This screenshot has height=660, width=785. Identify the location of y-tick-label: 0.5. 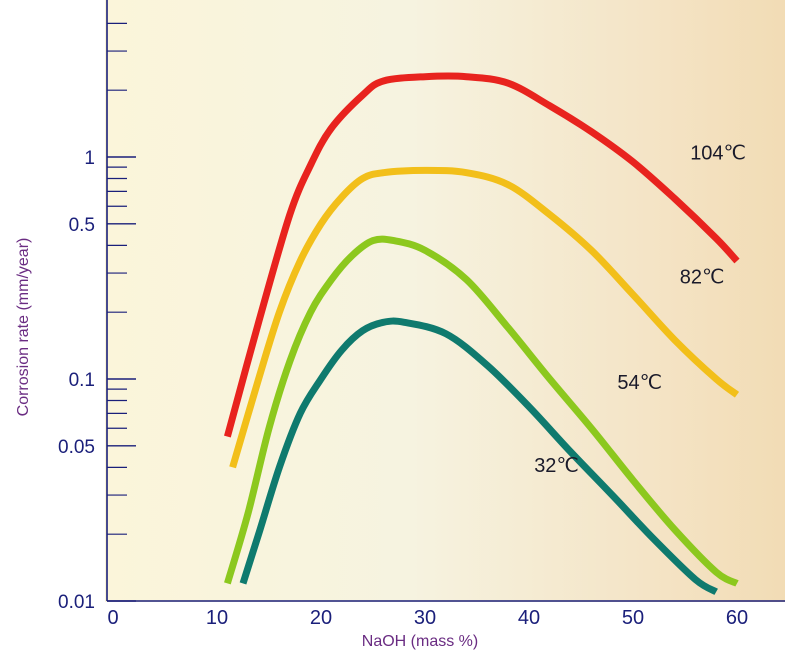
(82, 225).